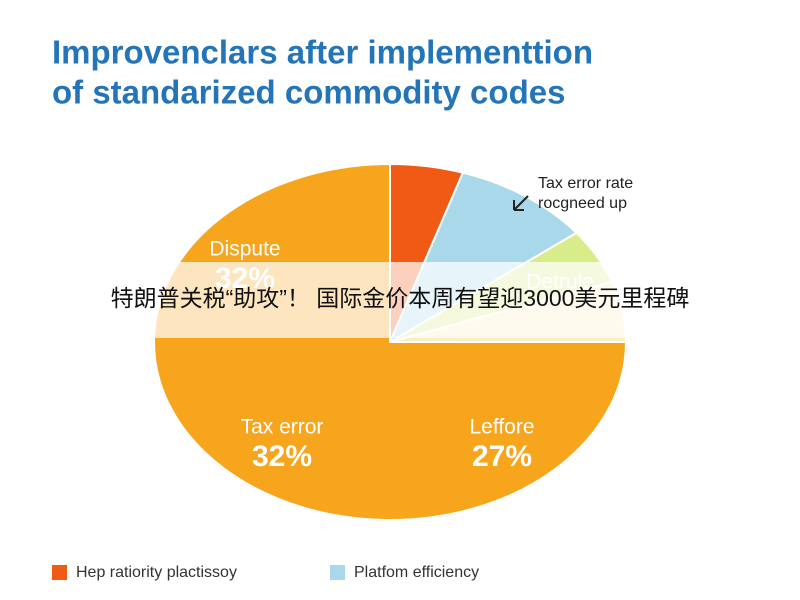 This screenshot has width=800, height=600. I want to click on banner-text: 特朗普关税“助攻”！ 国际金价本周有望迎3000美元里程碑, so click(400, 298).